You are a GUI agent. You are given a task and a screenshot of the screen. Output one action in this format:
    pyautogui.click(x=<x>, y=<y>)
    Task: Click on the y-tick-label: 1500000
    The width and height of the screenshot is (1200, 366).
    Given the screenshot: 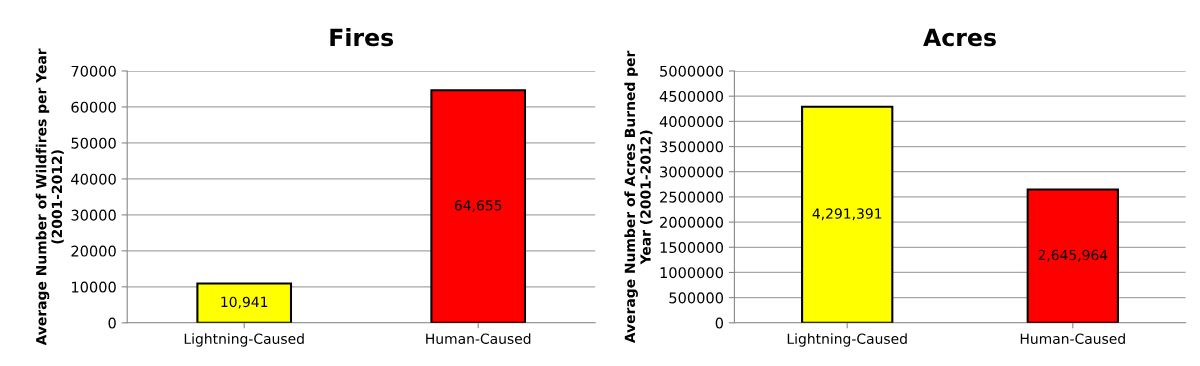 What is the action you would take?
    pyautogui.click(x=692, y=247)
    